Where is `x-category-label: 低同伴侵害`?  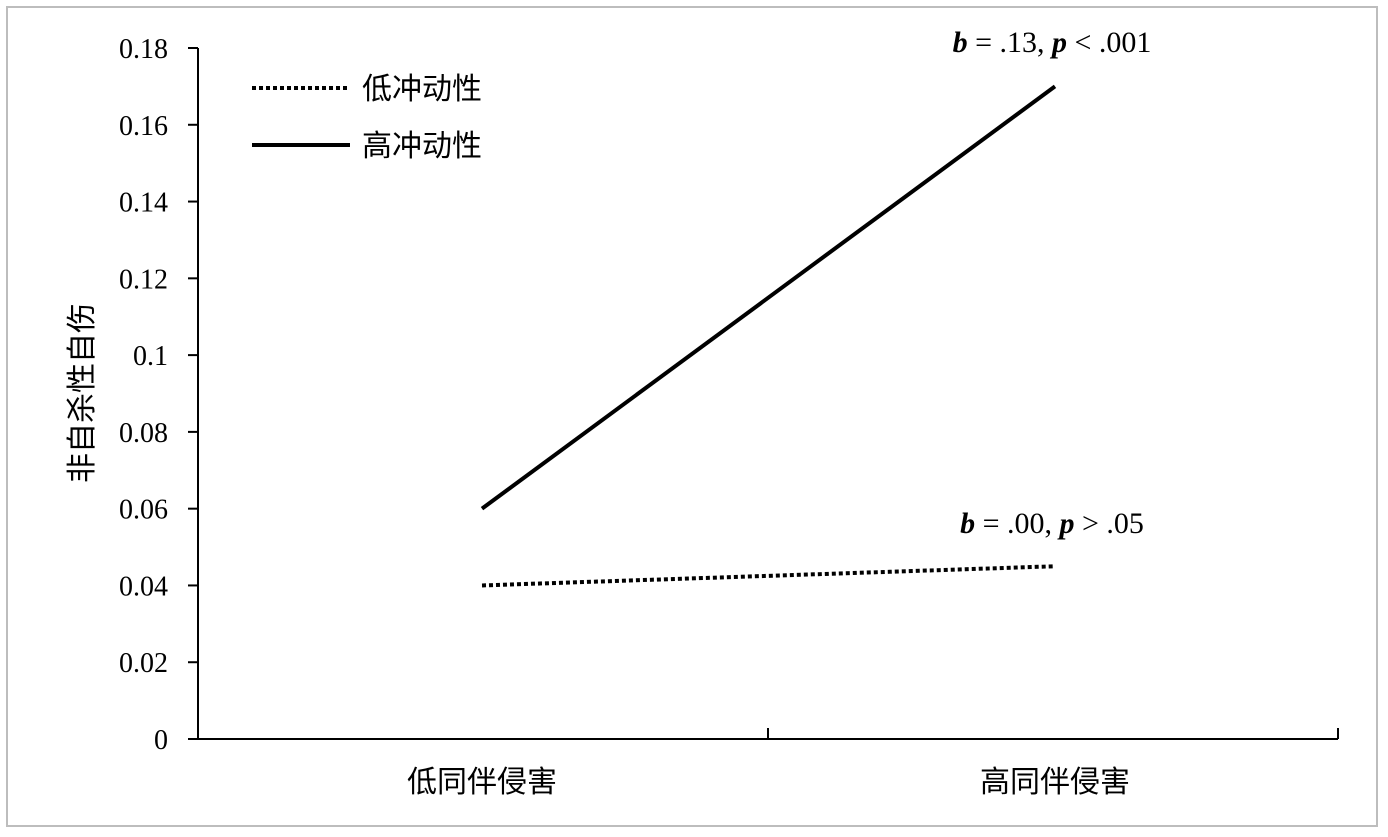 x-category-label: 低同伴侵害 is located at coordinates (482, 782).